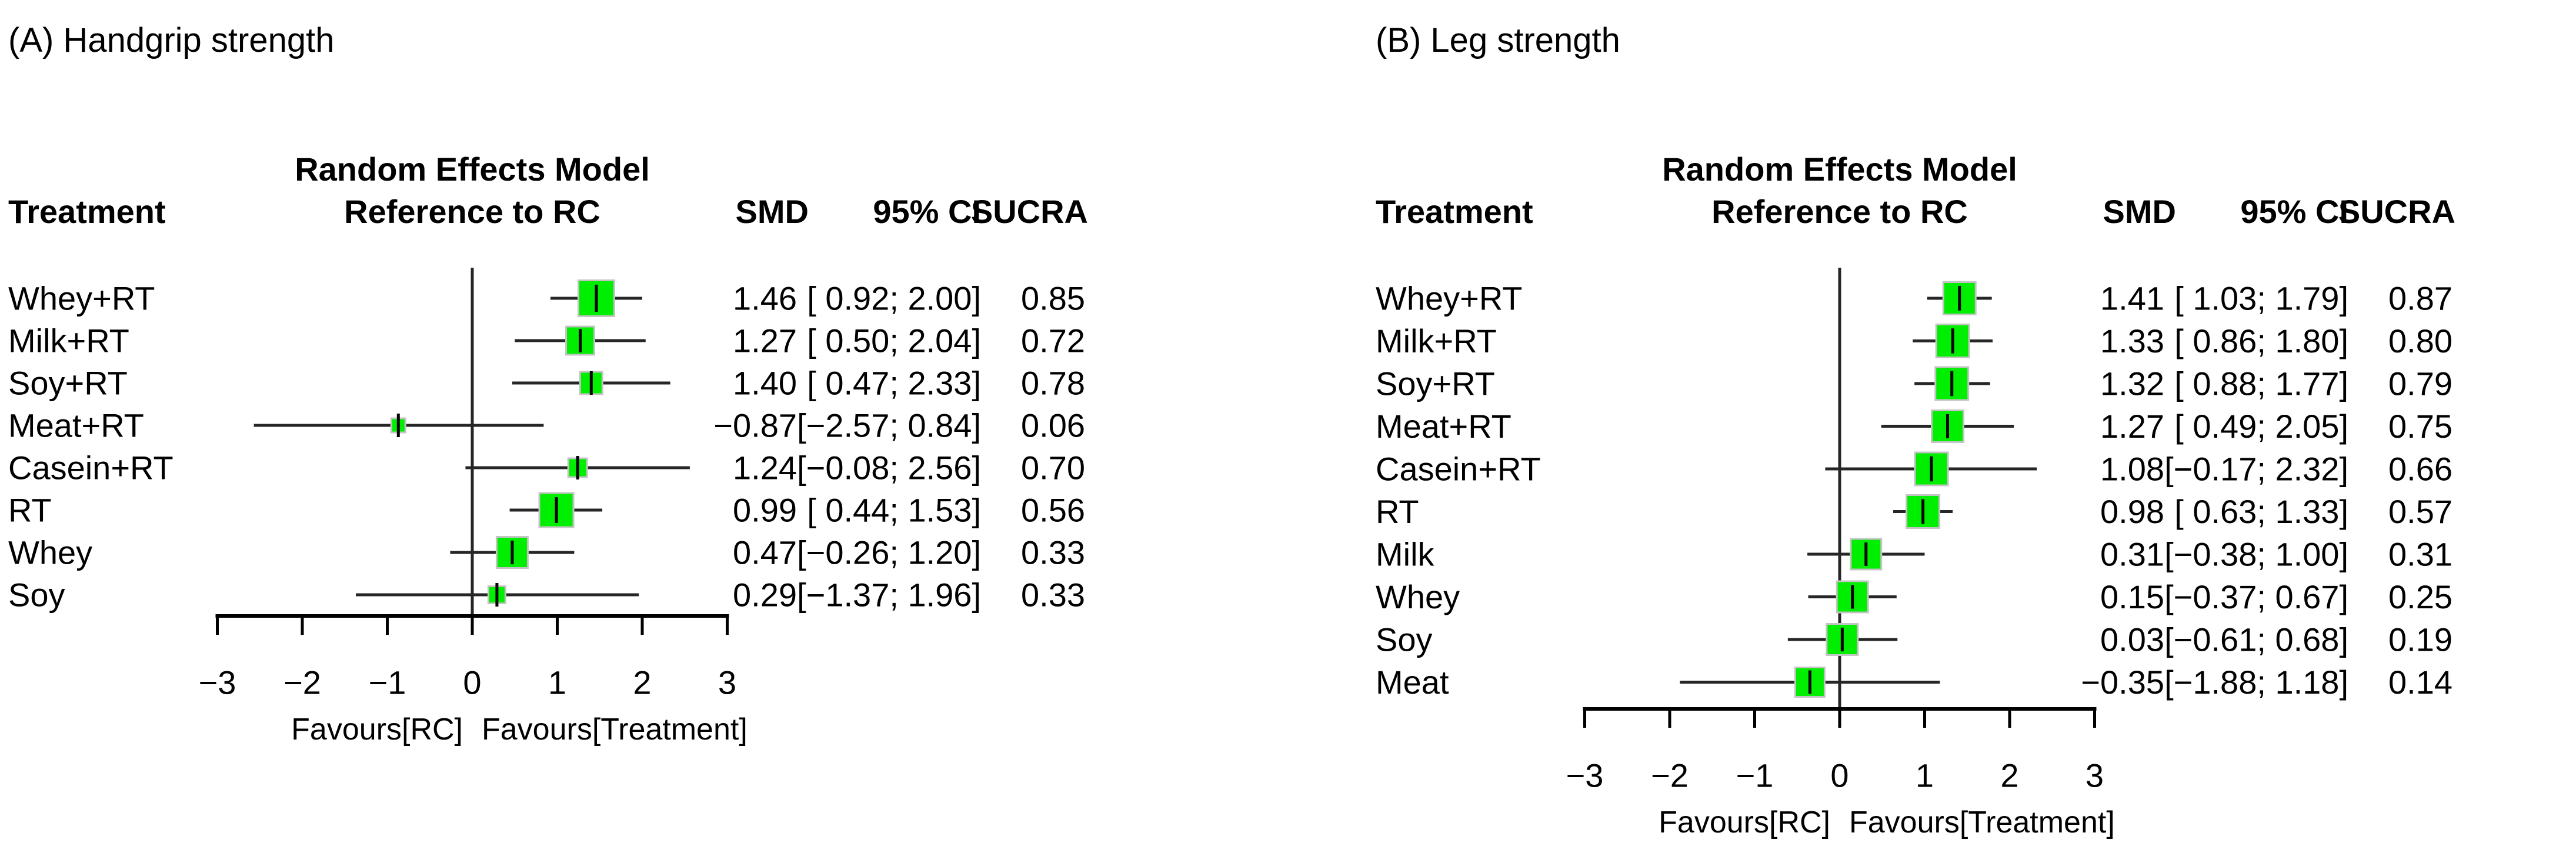 Image resolution: width=2576 pixels, height=856 pixels. Describe the element at coordinates (889, 552) in the screenshot. I see `ci-value: [−0.26; 1.20]` at that location.